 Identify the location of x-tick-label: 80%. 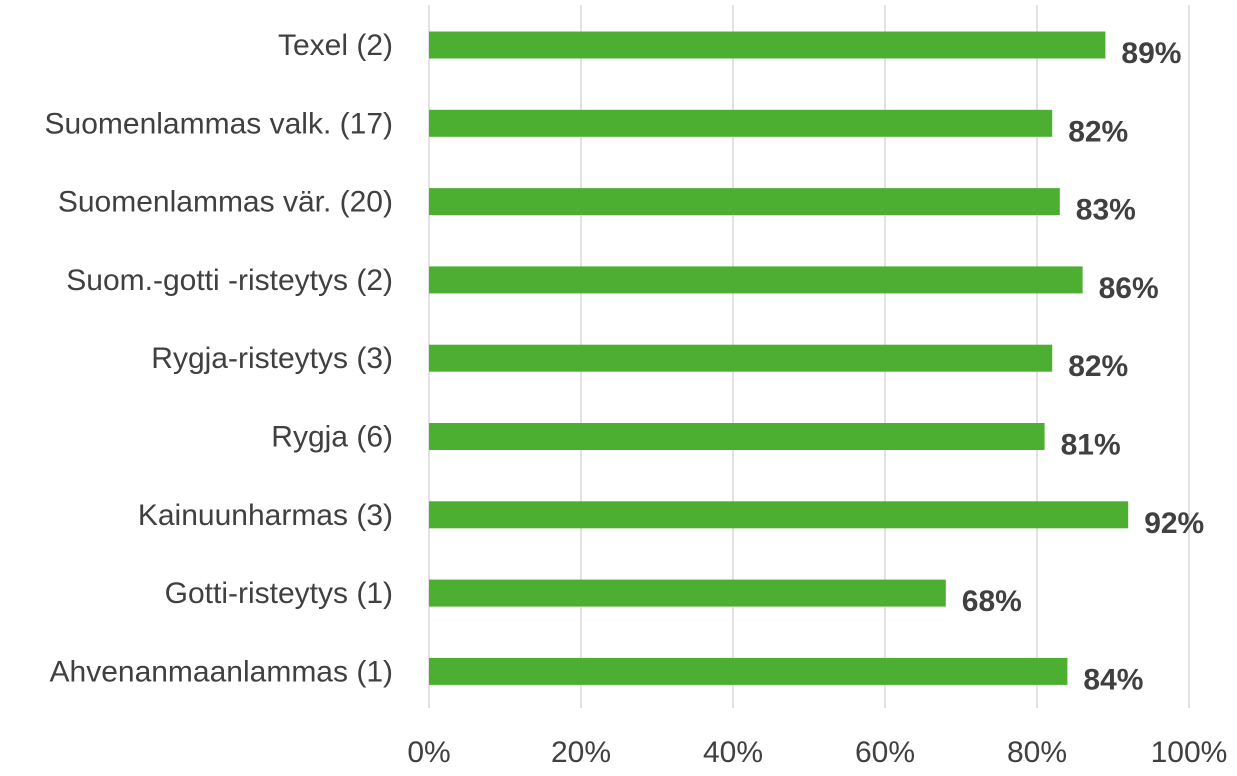
(1037, 752).